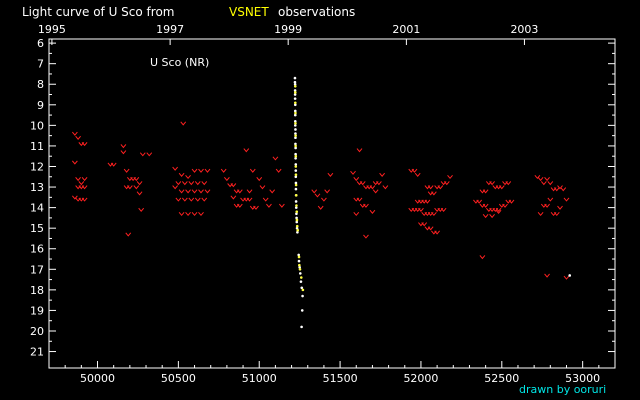 The width and height of the screenshot is (640, 400). Describe the element at coordinates (37, 228) in the screenshot. I see `y-tick-label: 15` at that location.